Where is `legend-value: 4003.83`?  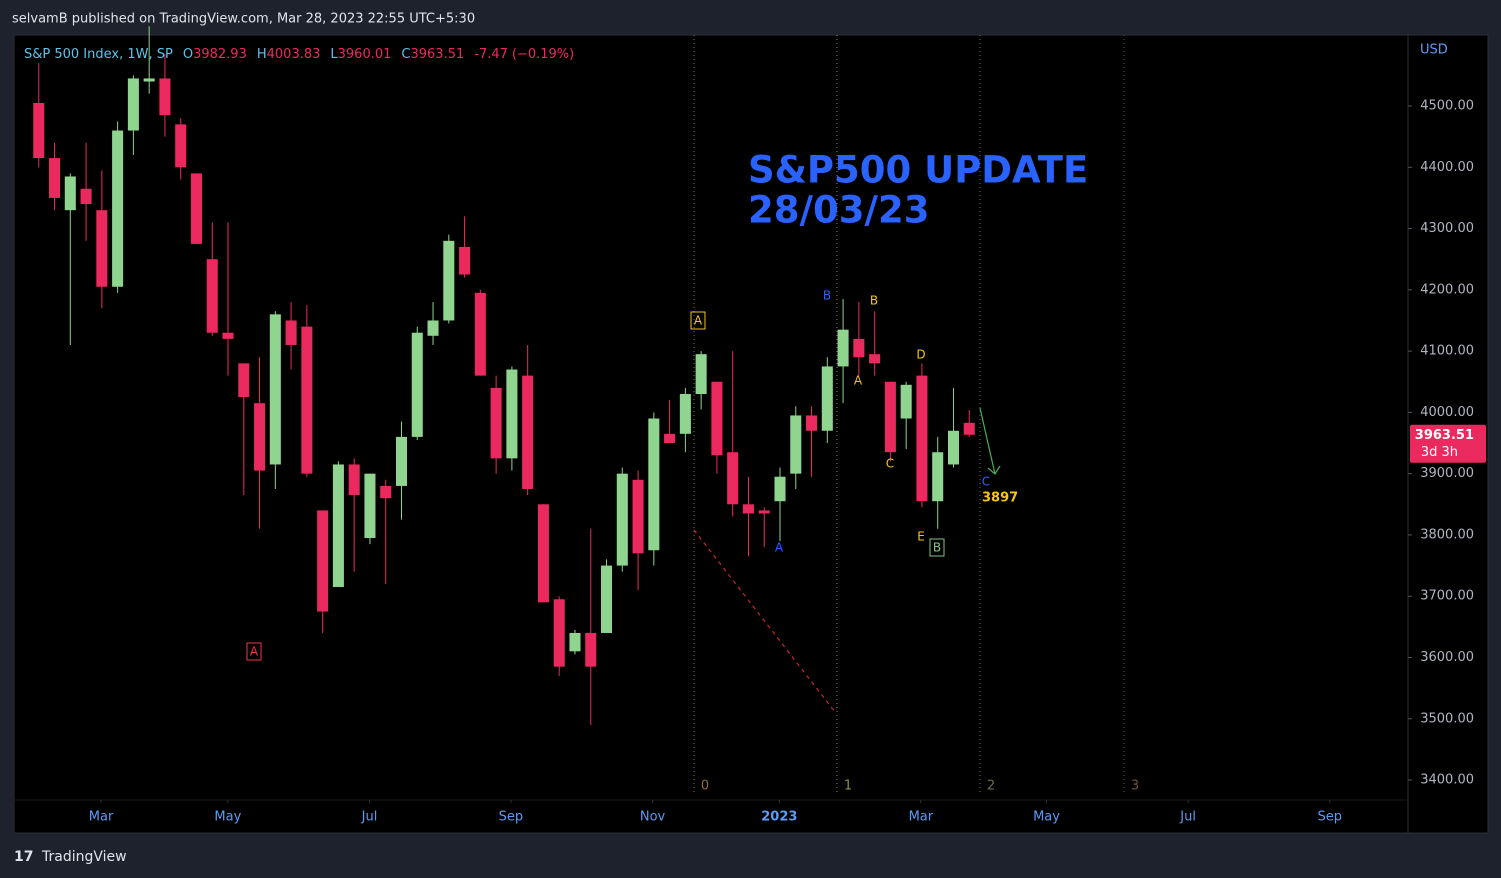 legend-value: 4003.83 is located at coordinates (294, 54).